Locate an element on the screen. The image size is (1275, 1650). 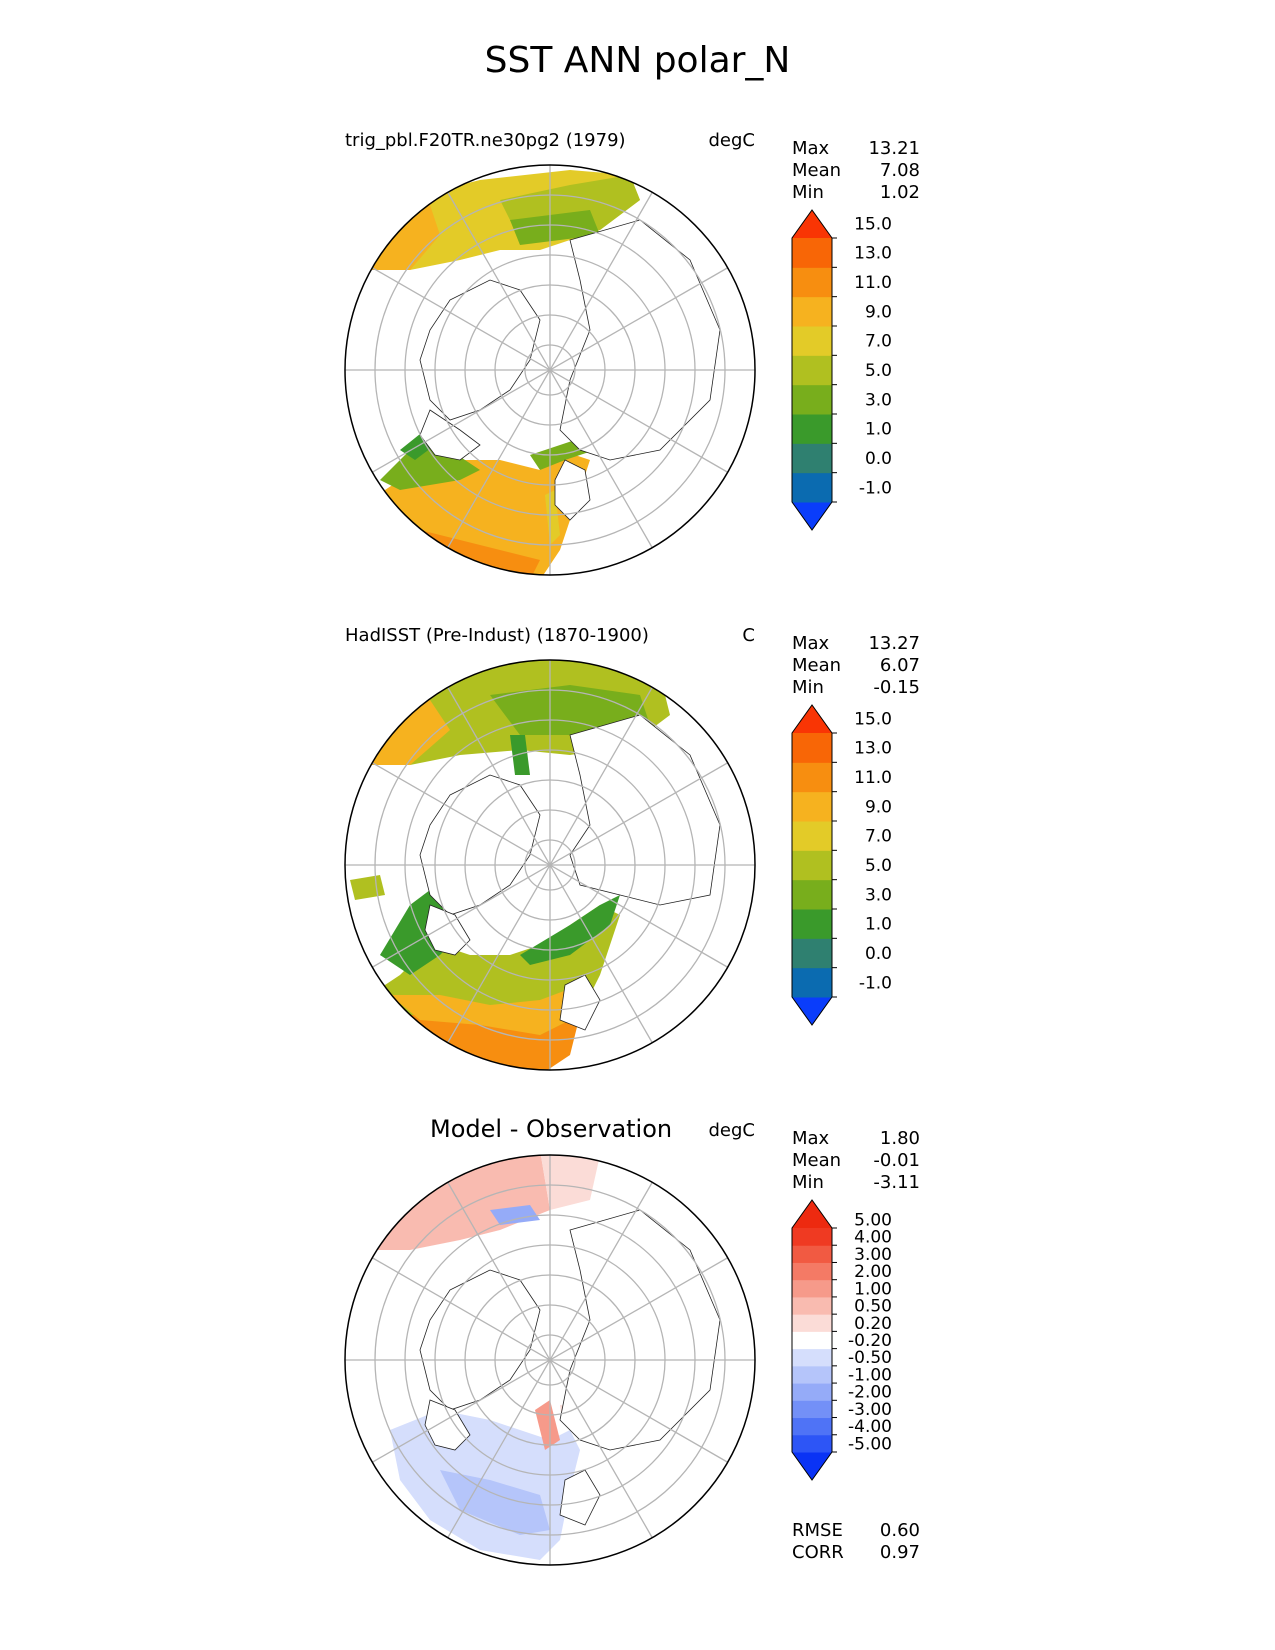
stat-min: 1.02 is located at coordinates (899, 192).